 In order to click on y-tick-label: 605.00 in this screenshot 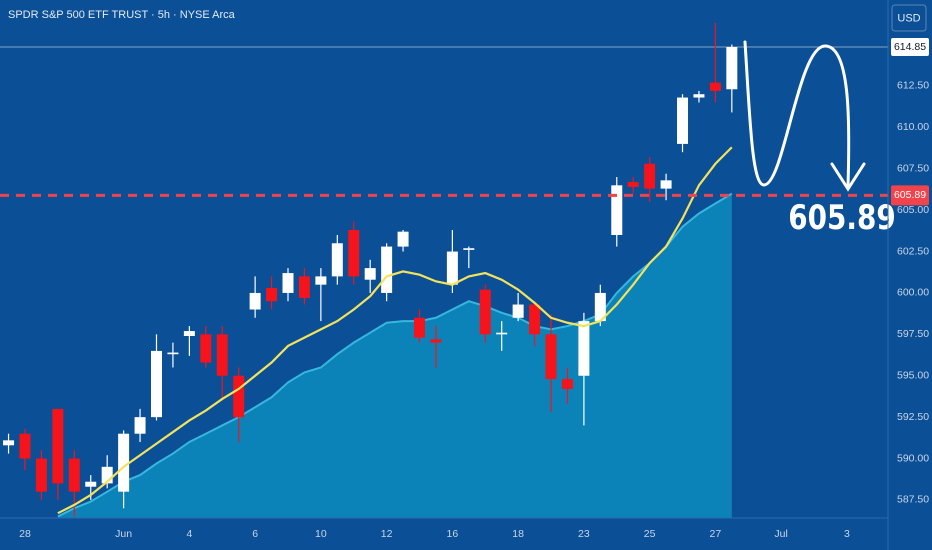, I will do `click(913, 210)`.